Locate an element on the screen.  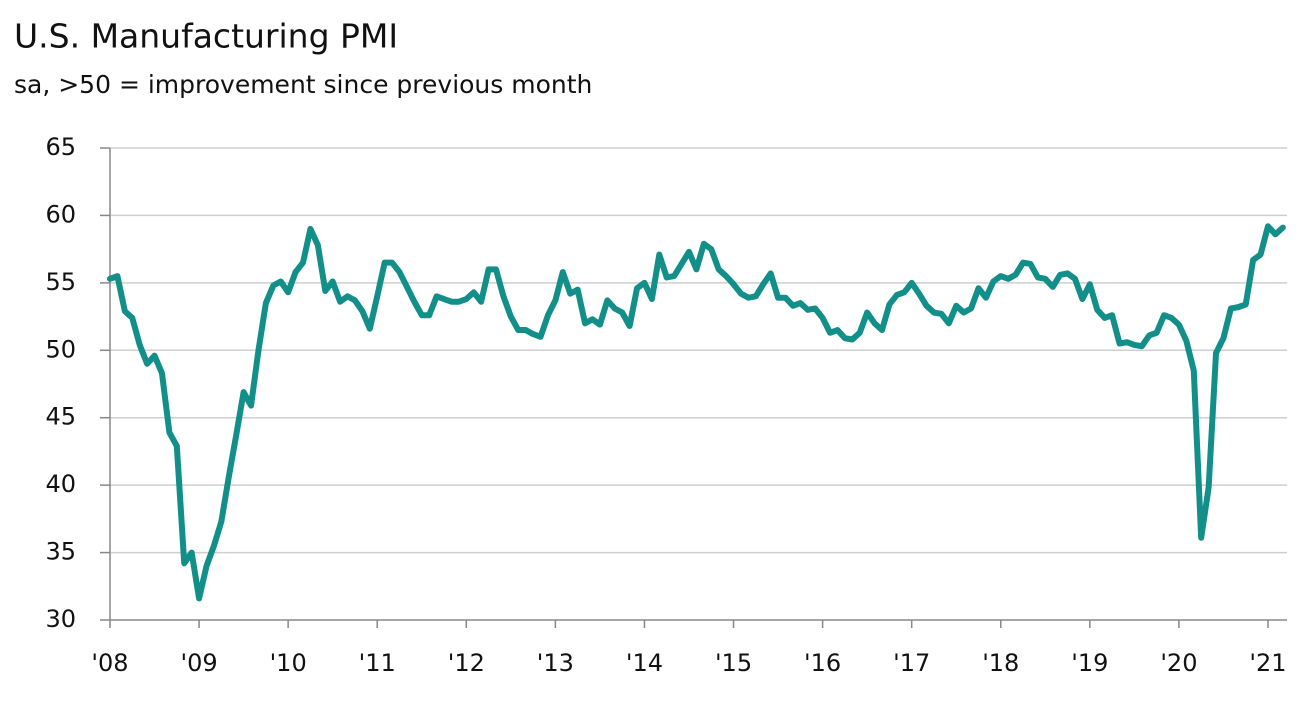
x-tick-label: '10 is located at coordinates (288, 663).